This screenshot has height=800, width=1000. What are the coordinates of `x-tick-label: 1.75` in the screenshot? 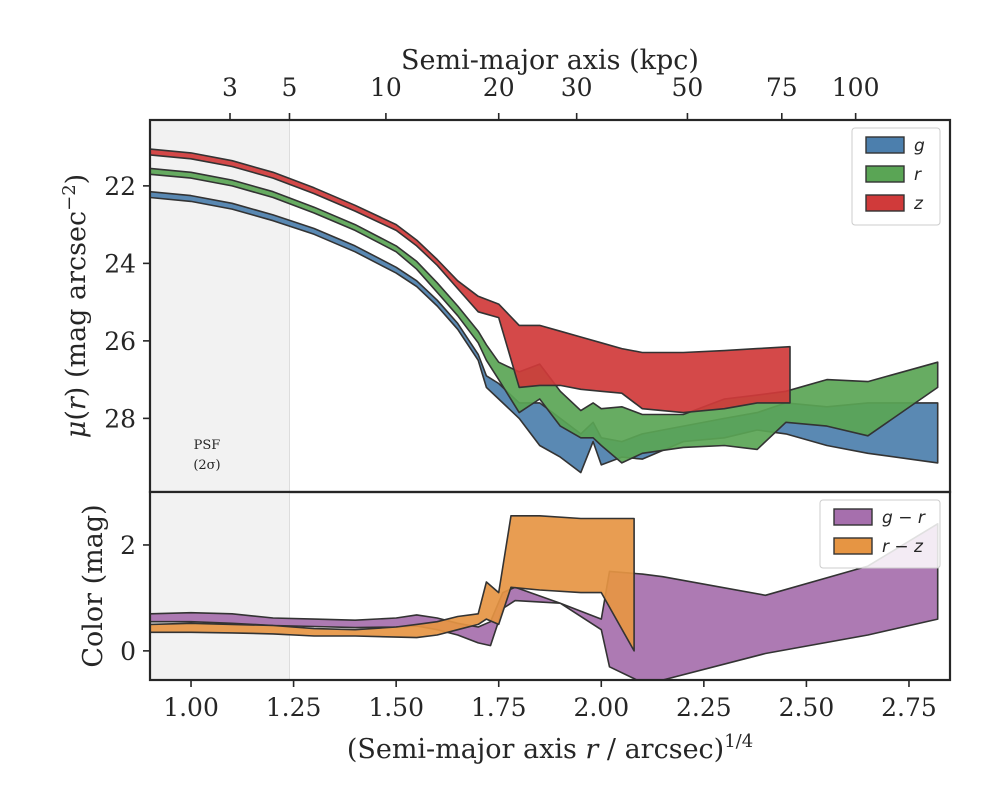 It's located at (499, 707).